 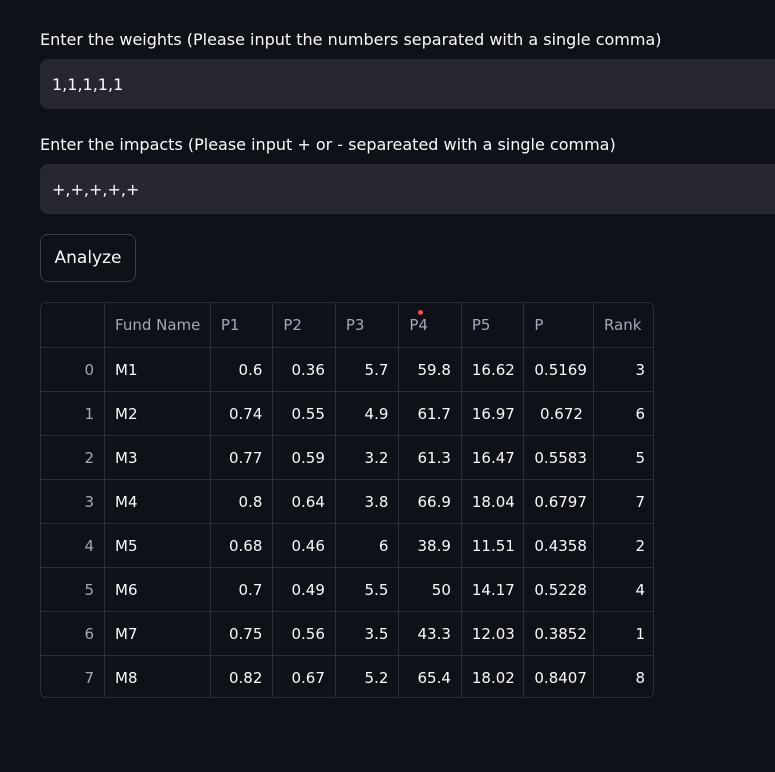 What do you see at coordinates (304, 501) in the screenshot?
I see `table-cell: 0.64` at bounding box center [304, 501].